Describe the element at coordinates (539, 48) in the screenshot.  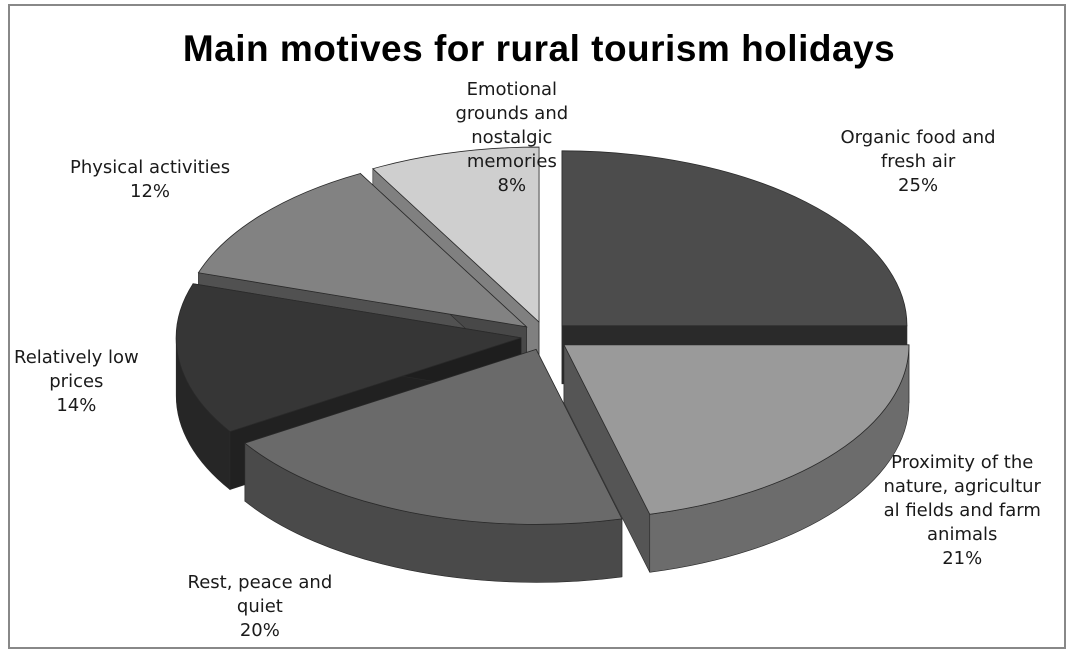
I see `chart-title: Main motives for rural tourism holidays` at that location.